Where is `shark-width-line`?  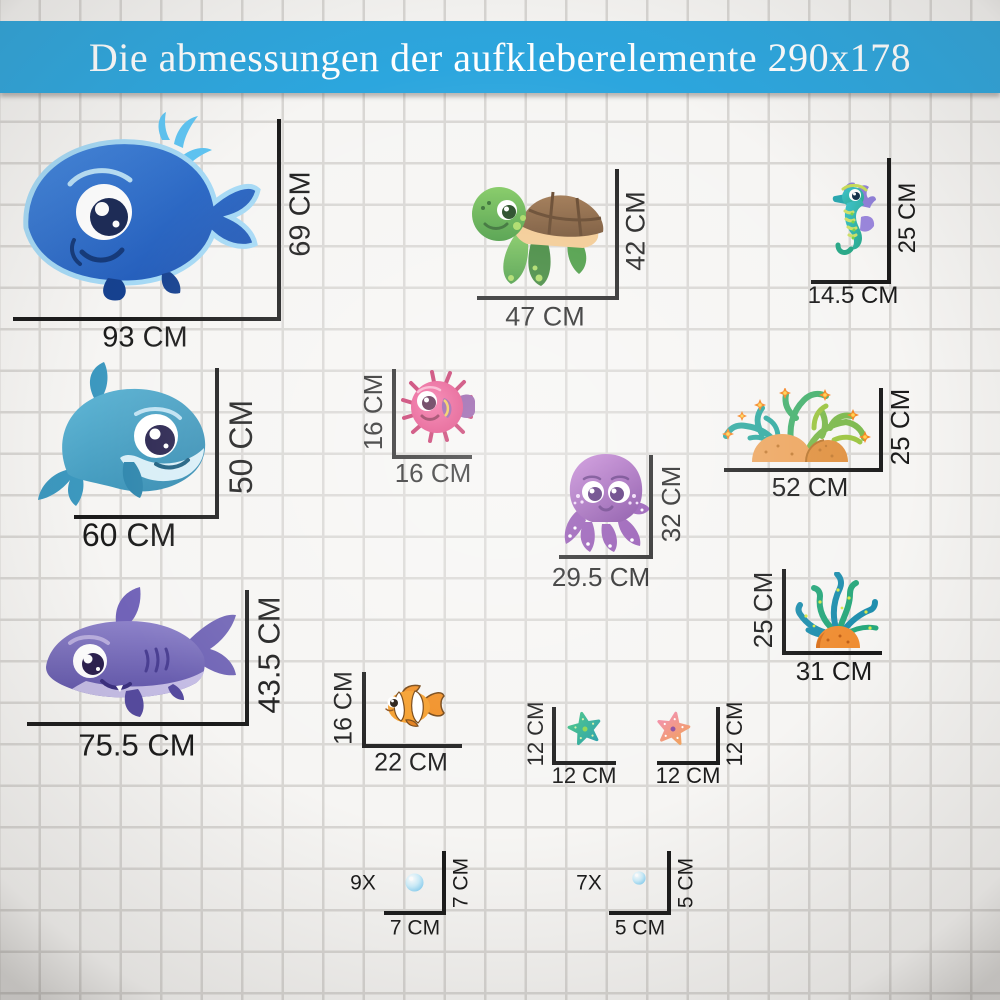
shark-width-line is located at coordinates (138, 724).